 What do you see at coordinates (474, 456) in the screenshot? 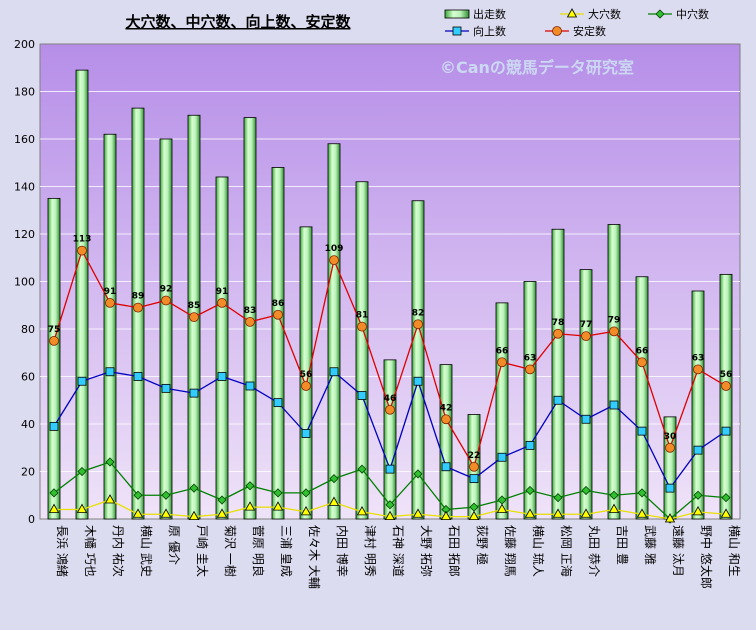
I see `data-label: 22` at bounding box center [474, 456].